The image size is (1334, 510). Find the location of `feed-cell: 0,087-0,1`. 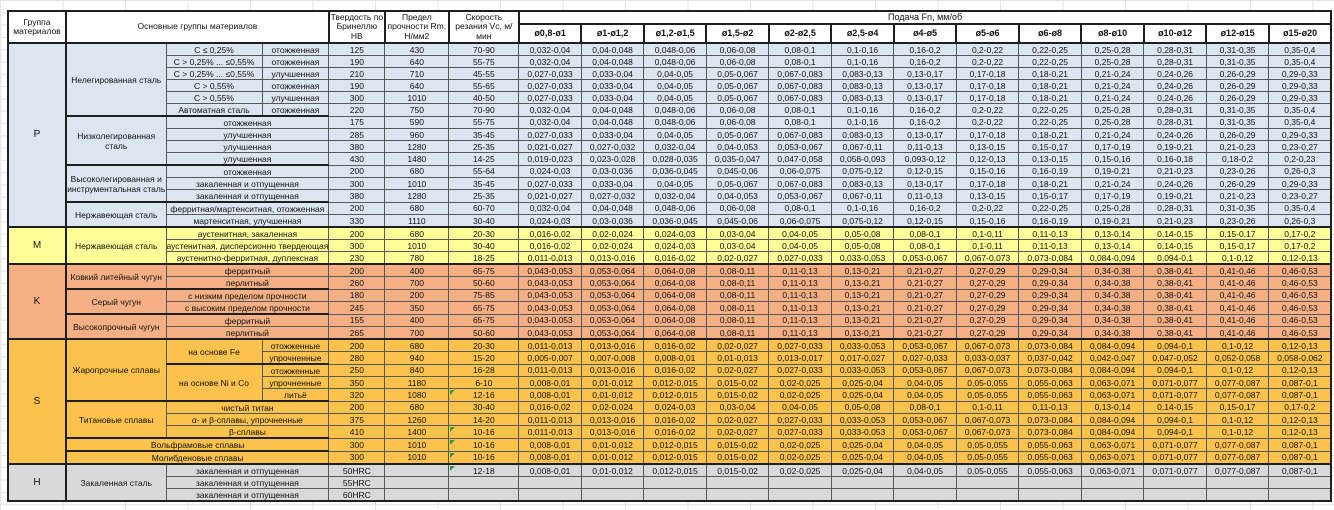

feed-cell: 0,087-0,1 is located at coordinates (1300, 457).